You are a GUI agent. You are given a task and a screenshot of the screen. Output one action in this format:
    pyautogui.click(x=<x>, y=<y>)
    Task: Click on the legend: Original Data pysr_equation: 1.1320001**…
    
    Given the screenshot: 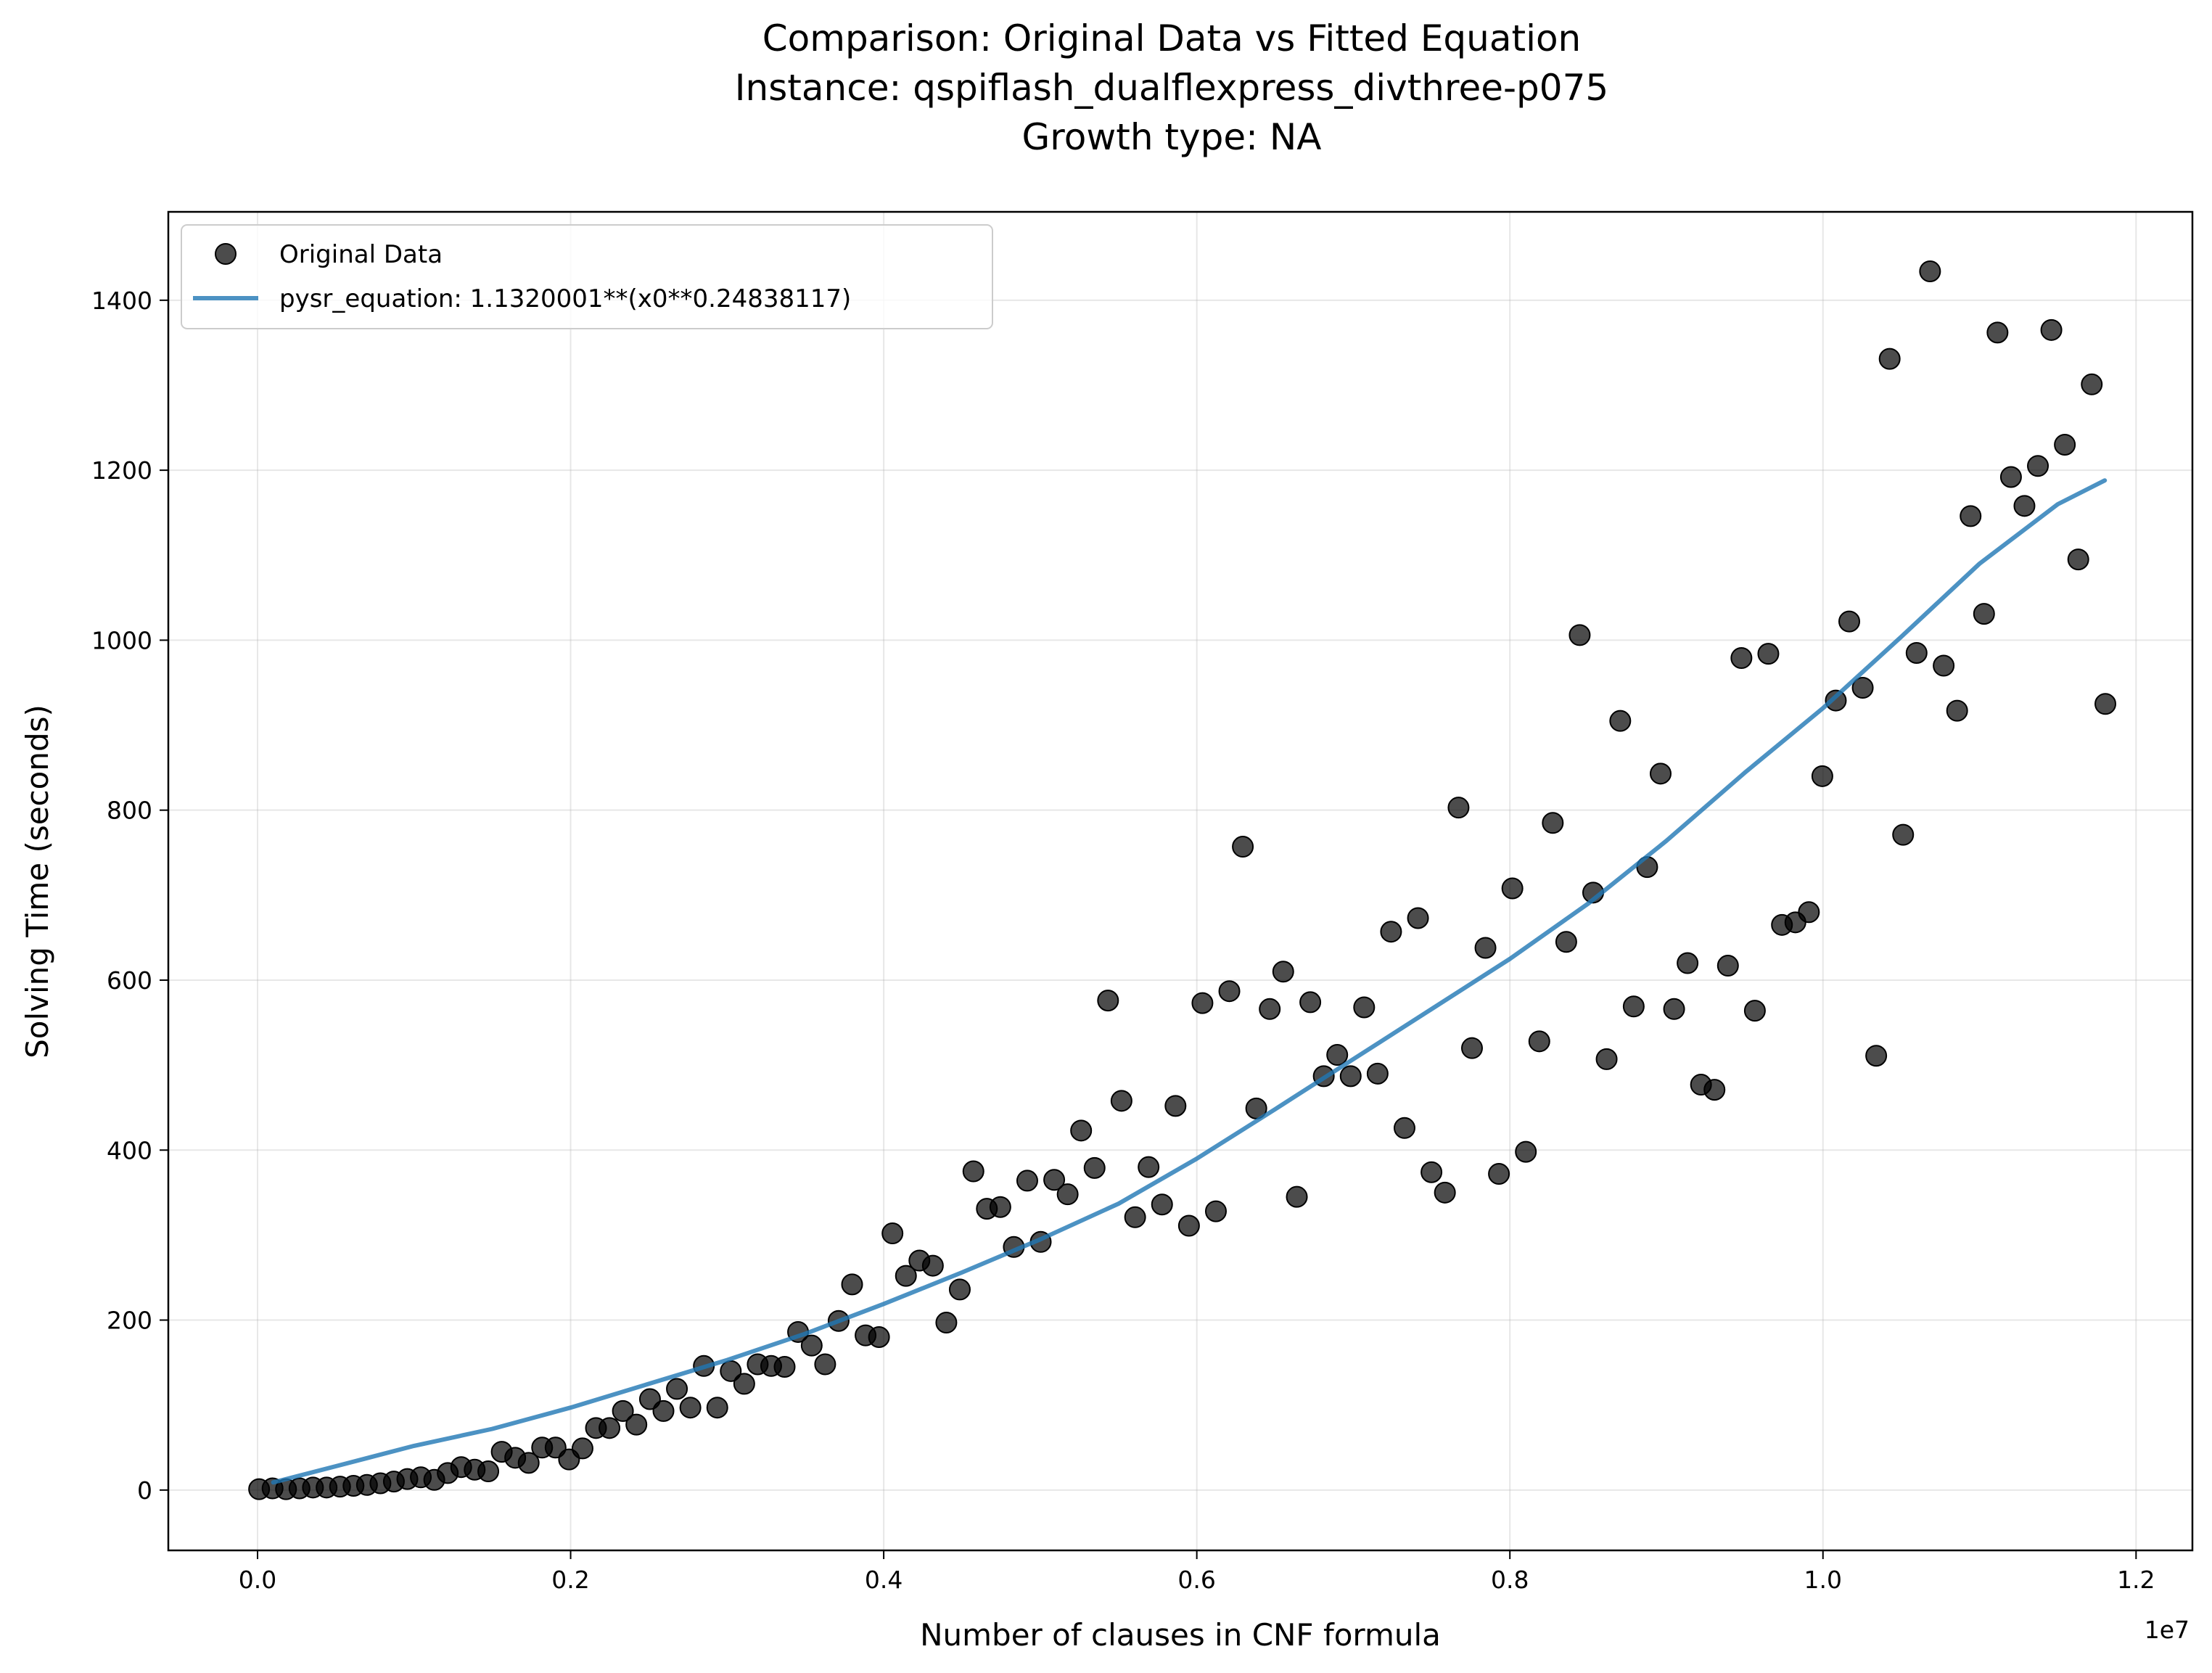 What is the action you would take?
    pyautogui.click(x=587, y=276)
    